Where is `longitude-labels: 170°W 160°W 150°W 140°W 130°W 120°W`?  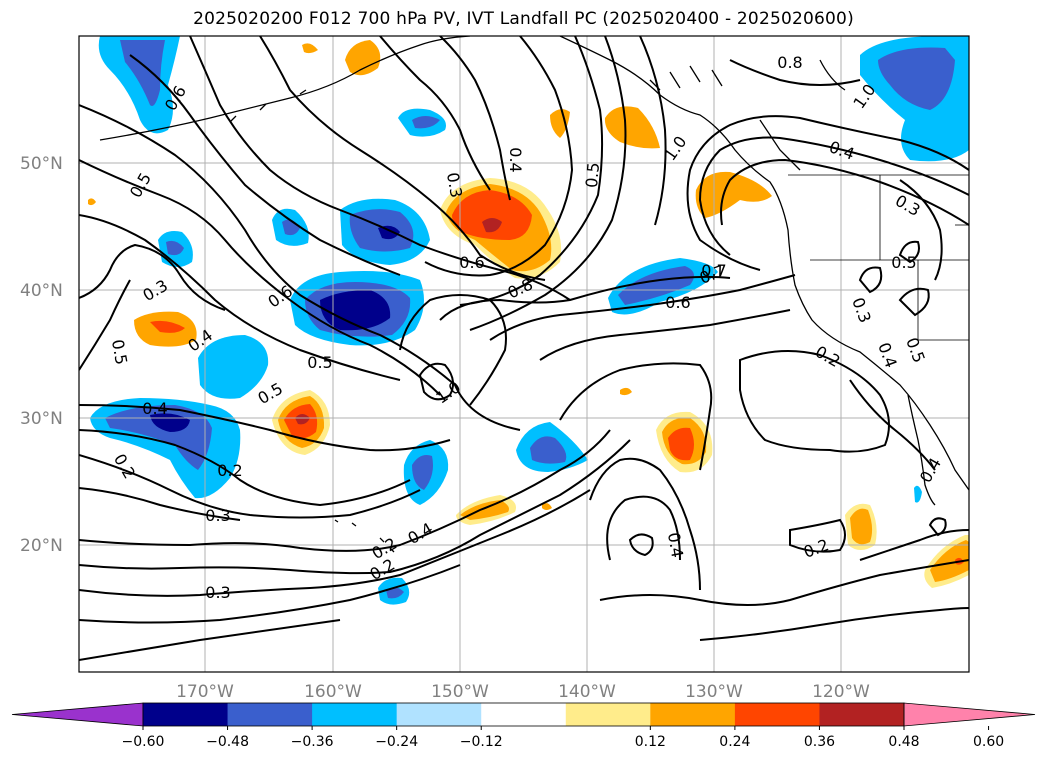 longitude-labels: 170°W 160°W 150°W 140°W 130°W 120°W is located at coordinates (523, 692).